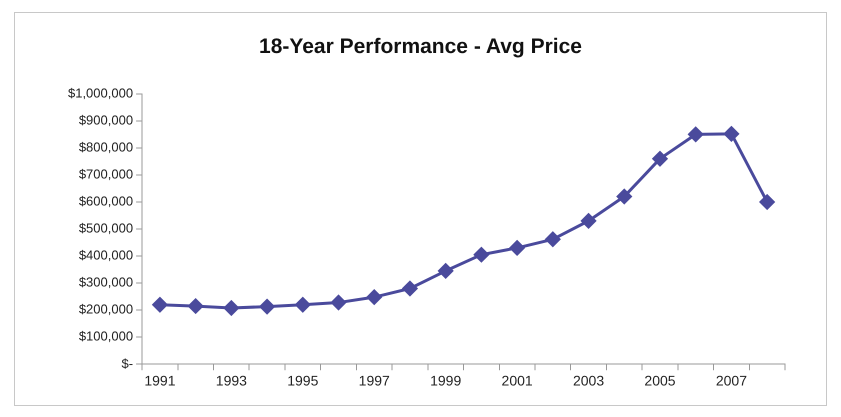  Describe the element at coordinates (106, 174) in the screenshot. I see `y-tick-label: $700,000` at that location.